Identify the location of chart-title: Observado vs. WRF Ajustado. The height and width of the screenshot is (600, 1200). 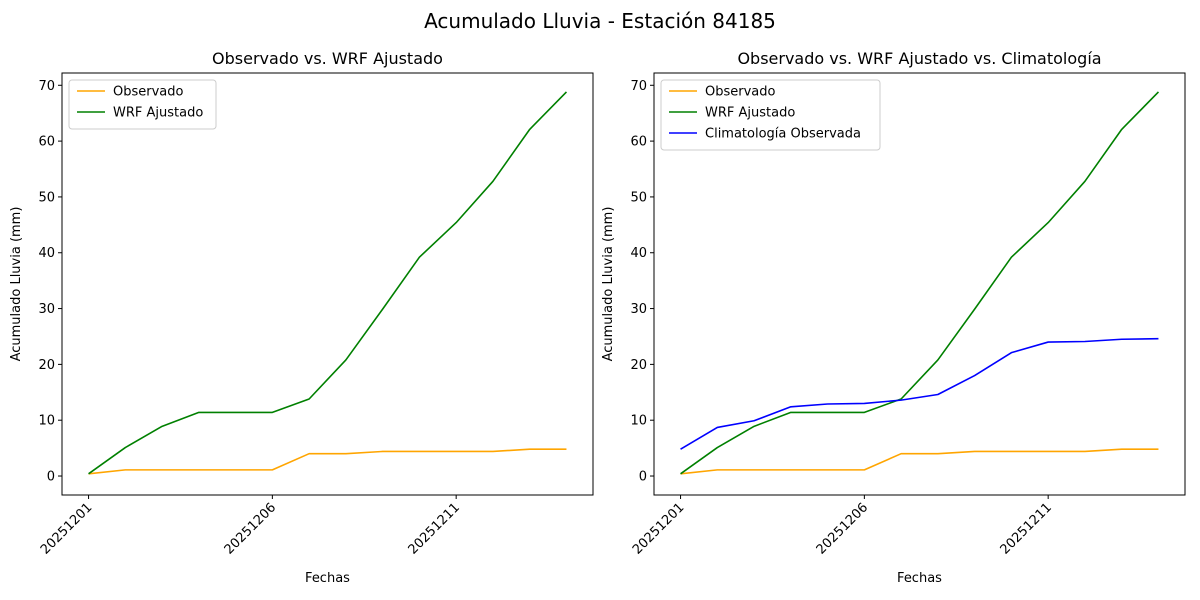
(327, 58).